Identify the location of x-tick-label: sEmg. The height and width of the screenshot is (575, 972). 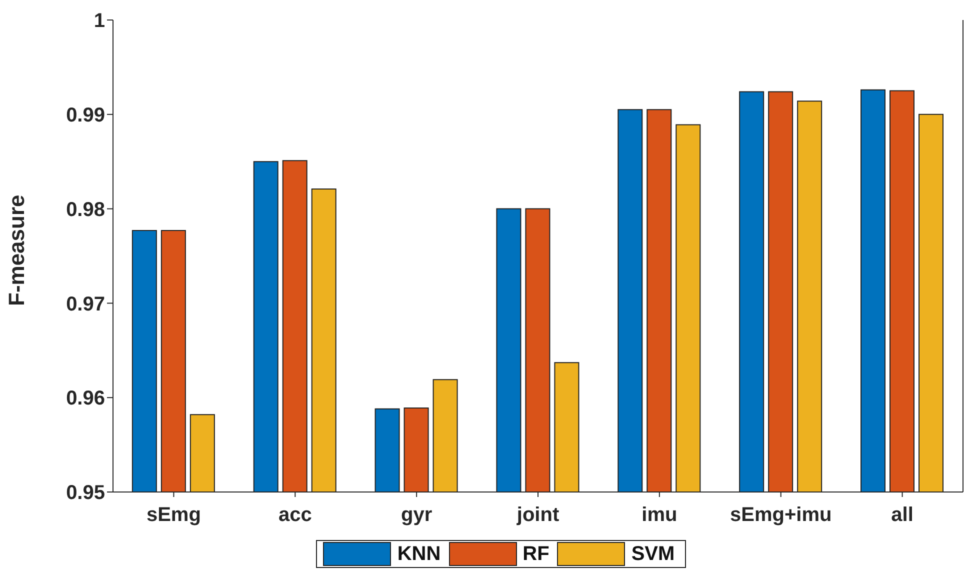
(173, 515).